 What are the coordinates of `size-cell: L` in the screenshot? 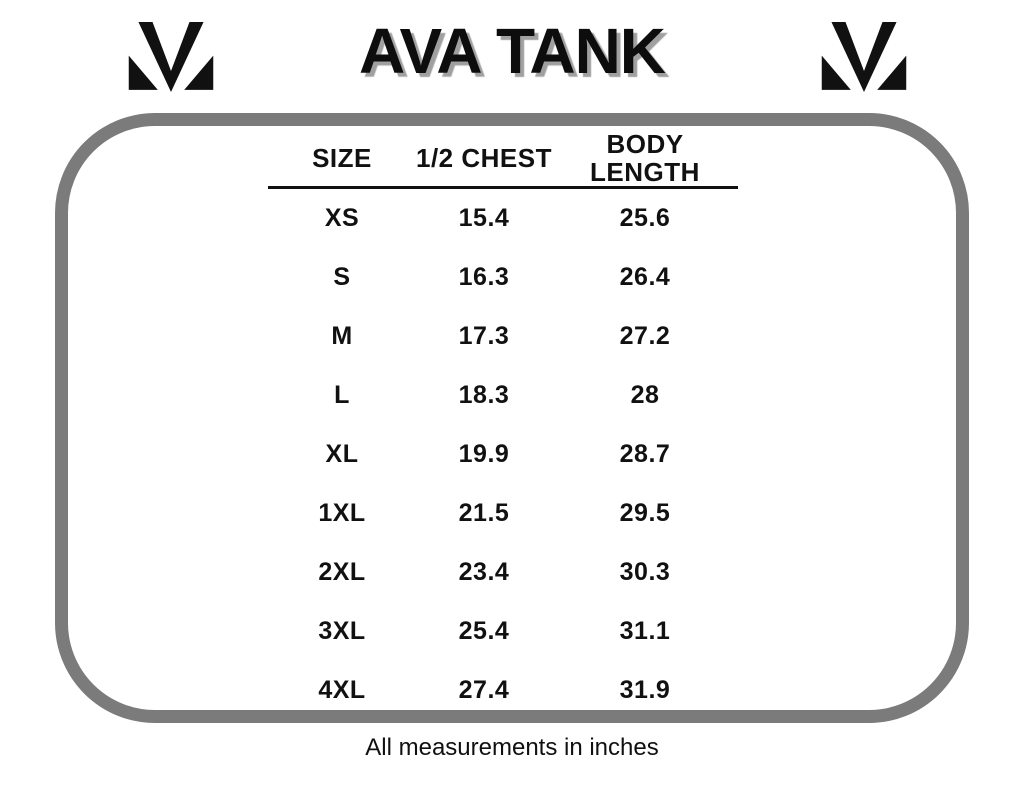 It's located at (342, 395).